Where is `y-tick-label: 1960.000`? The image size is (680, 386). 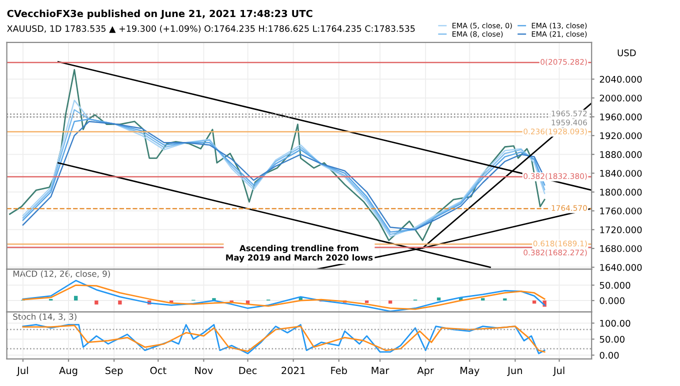
y-tick-label: 1960.000 is located at coordinates (621, 117).